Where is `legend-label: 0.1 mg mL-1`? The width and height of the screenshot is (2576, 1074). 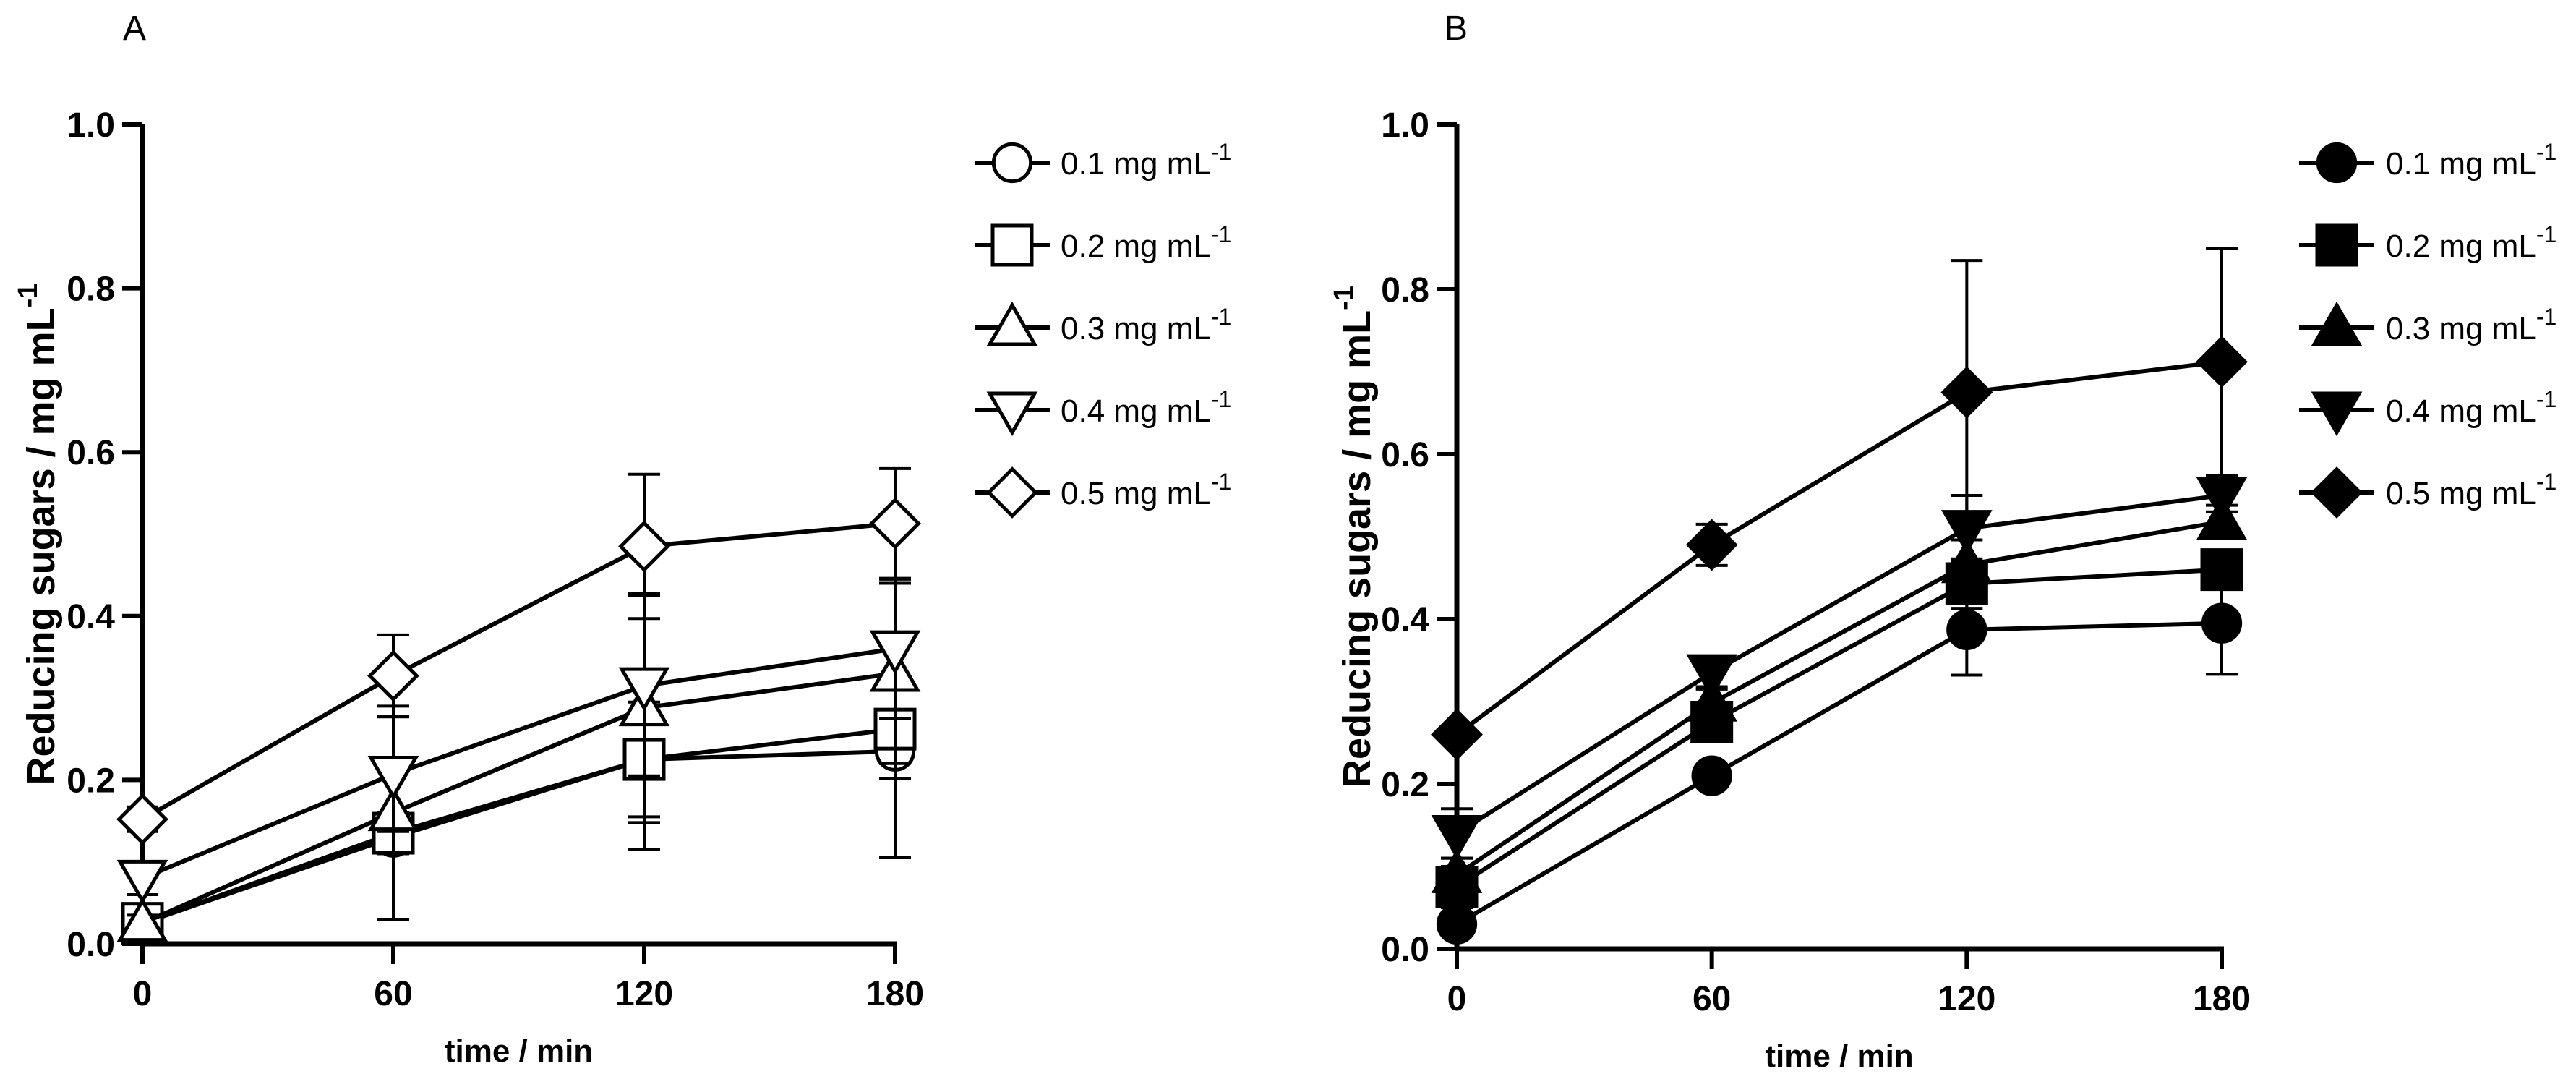
legend-label: 0.1 mg mL-1 is located at coordinates (1146, 160).